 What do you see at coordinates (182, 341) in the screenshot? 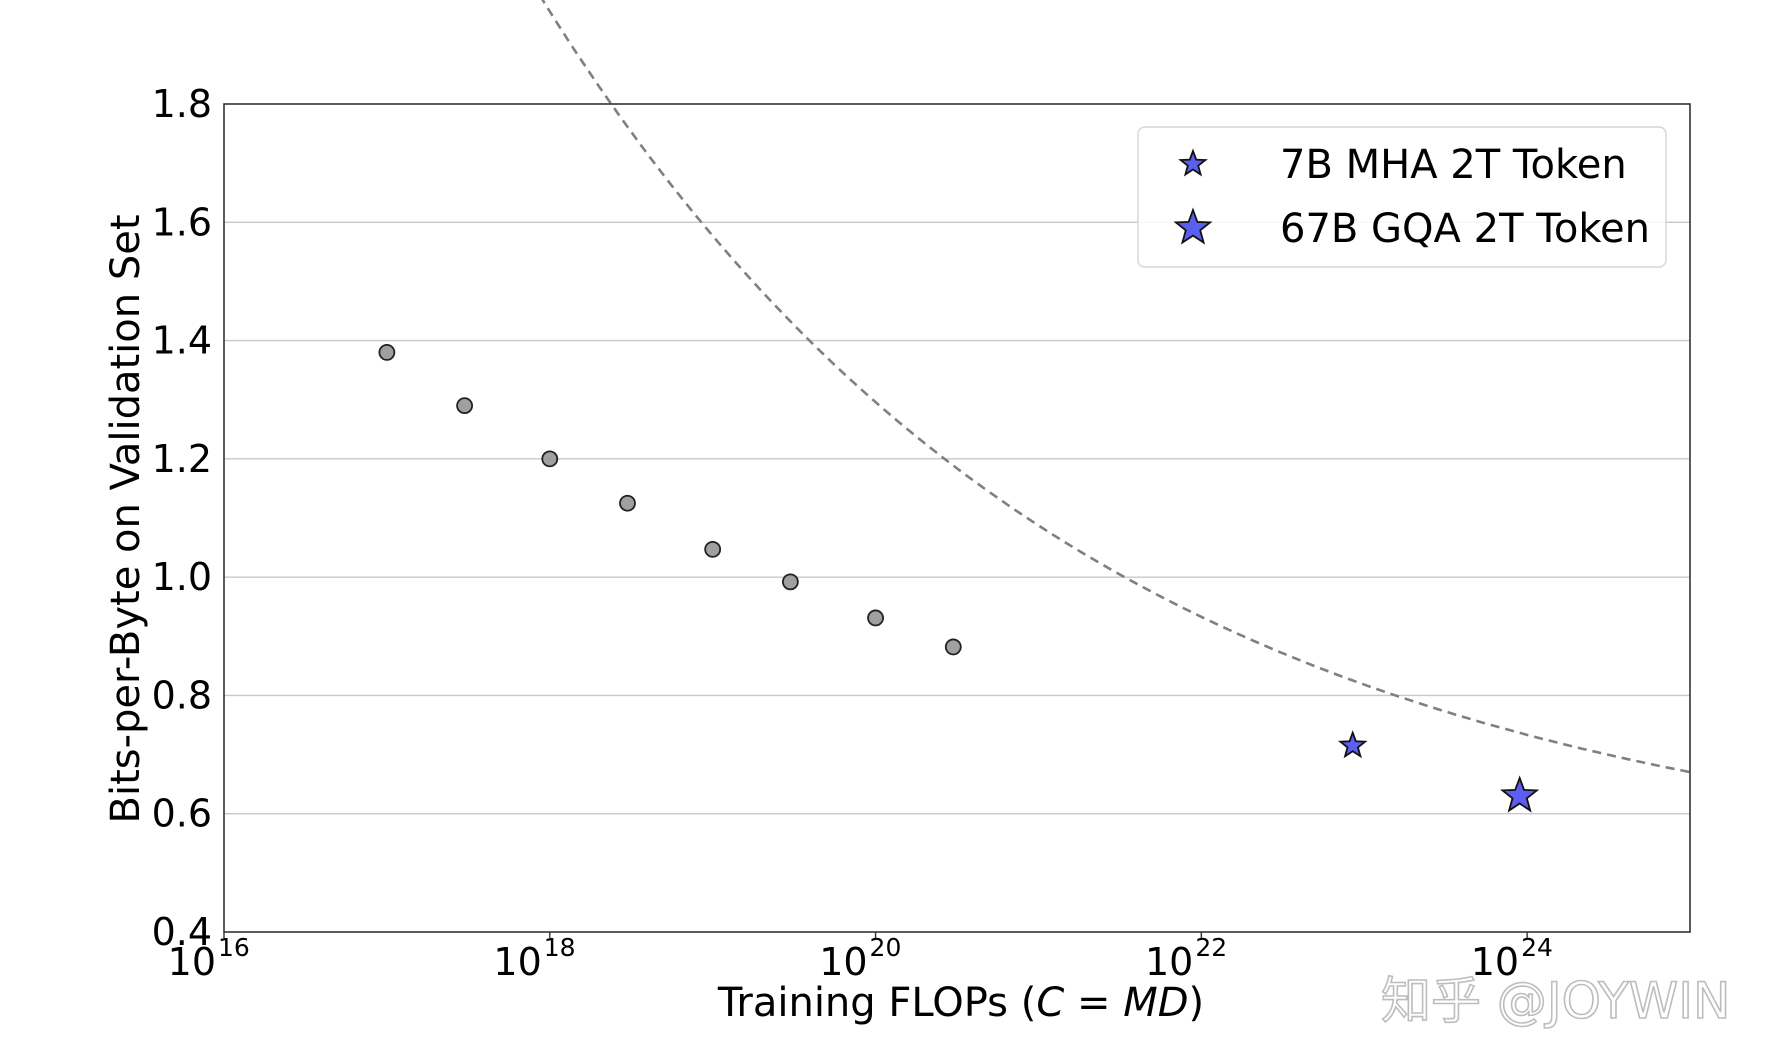
I see `y-tick-label: 1.4` at bounding box center [182, 341].